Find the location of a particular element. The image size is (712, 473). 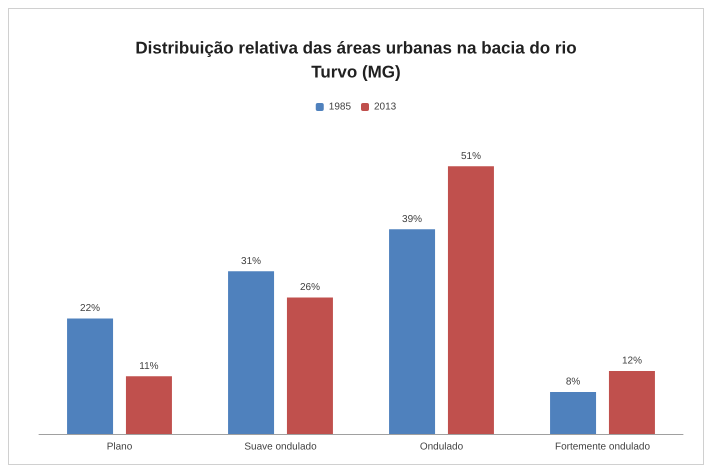

data-label: 39% is located at coordinates (412, 219).